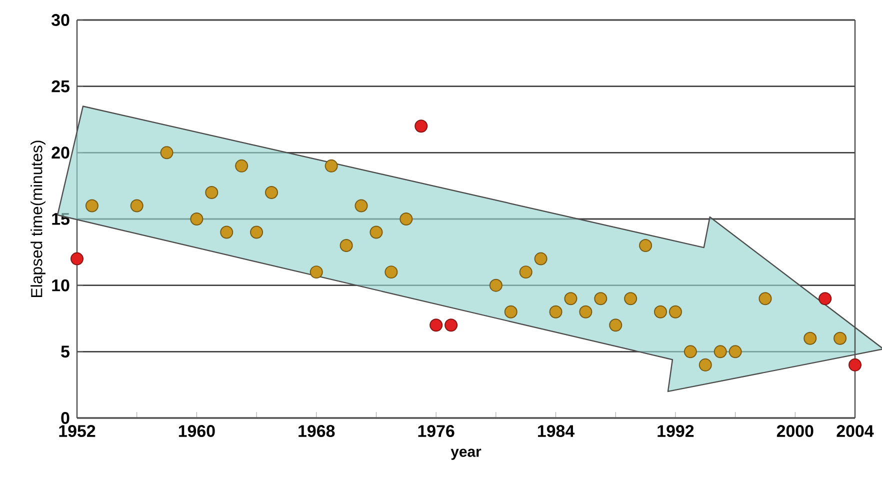 This screenshot has width=882, height=488. I want to click on x-axis-title: year, so click(466, 454).